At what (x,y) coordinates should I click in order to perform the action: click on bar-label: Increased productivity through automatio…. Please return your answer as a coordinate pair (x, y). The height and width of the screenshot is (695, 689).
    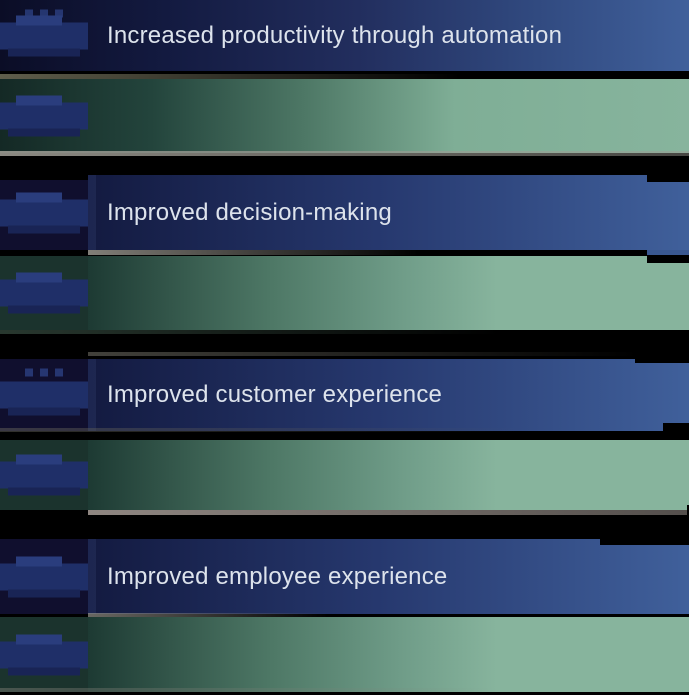
    Looking at the image, I should click on (335, 35).